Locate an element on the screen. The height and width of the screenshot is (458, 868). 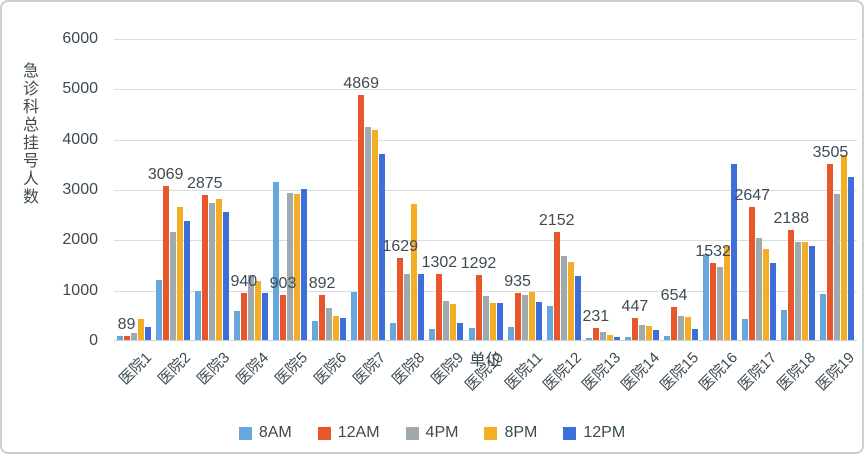
bar-4PM-医院15 is located at coordinates (681, 327).